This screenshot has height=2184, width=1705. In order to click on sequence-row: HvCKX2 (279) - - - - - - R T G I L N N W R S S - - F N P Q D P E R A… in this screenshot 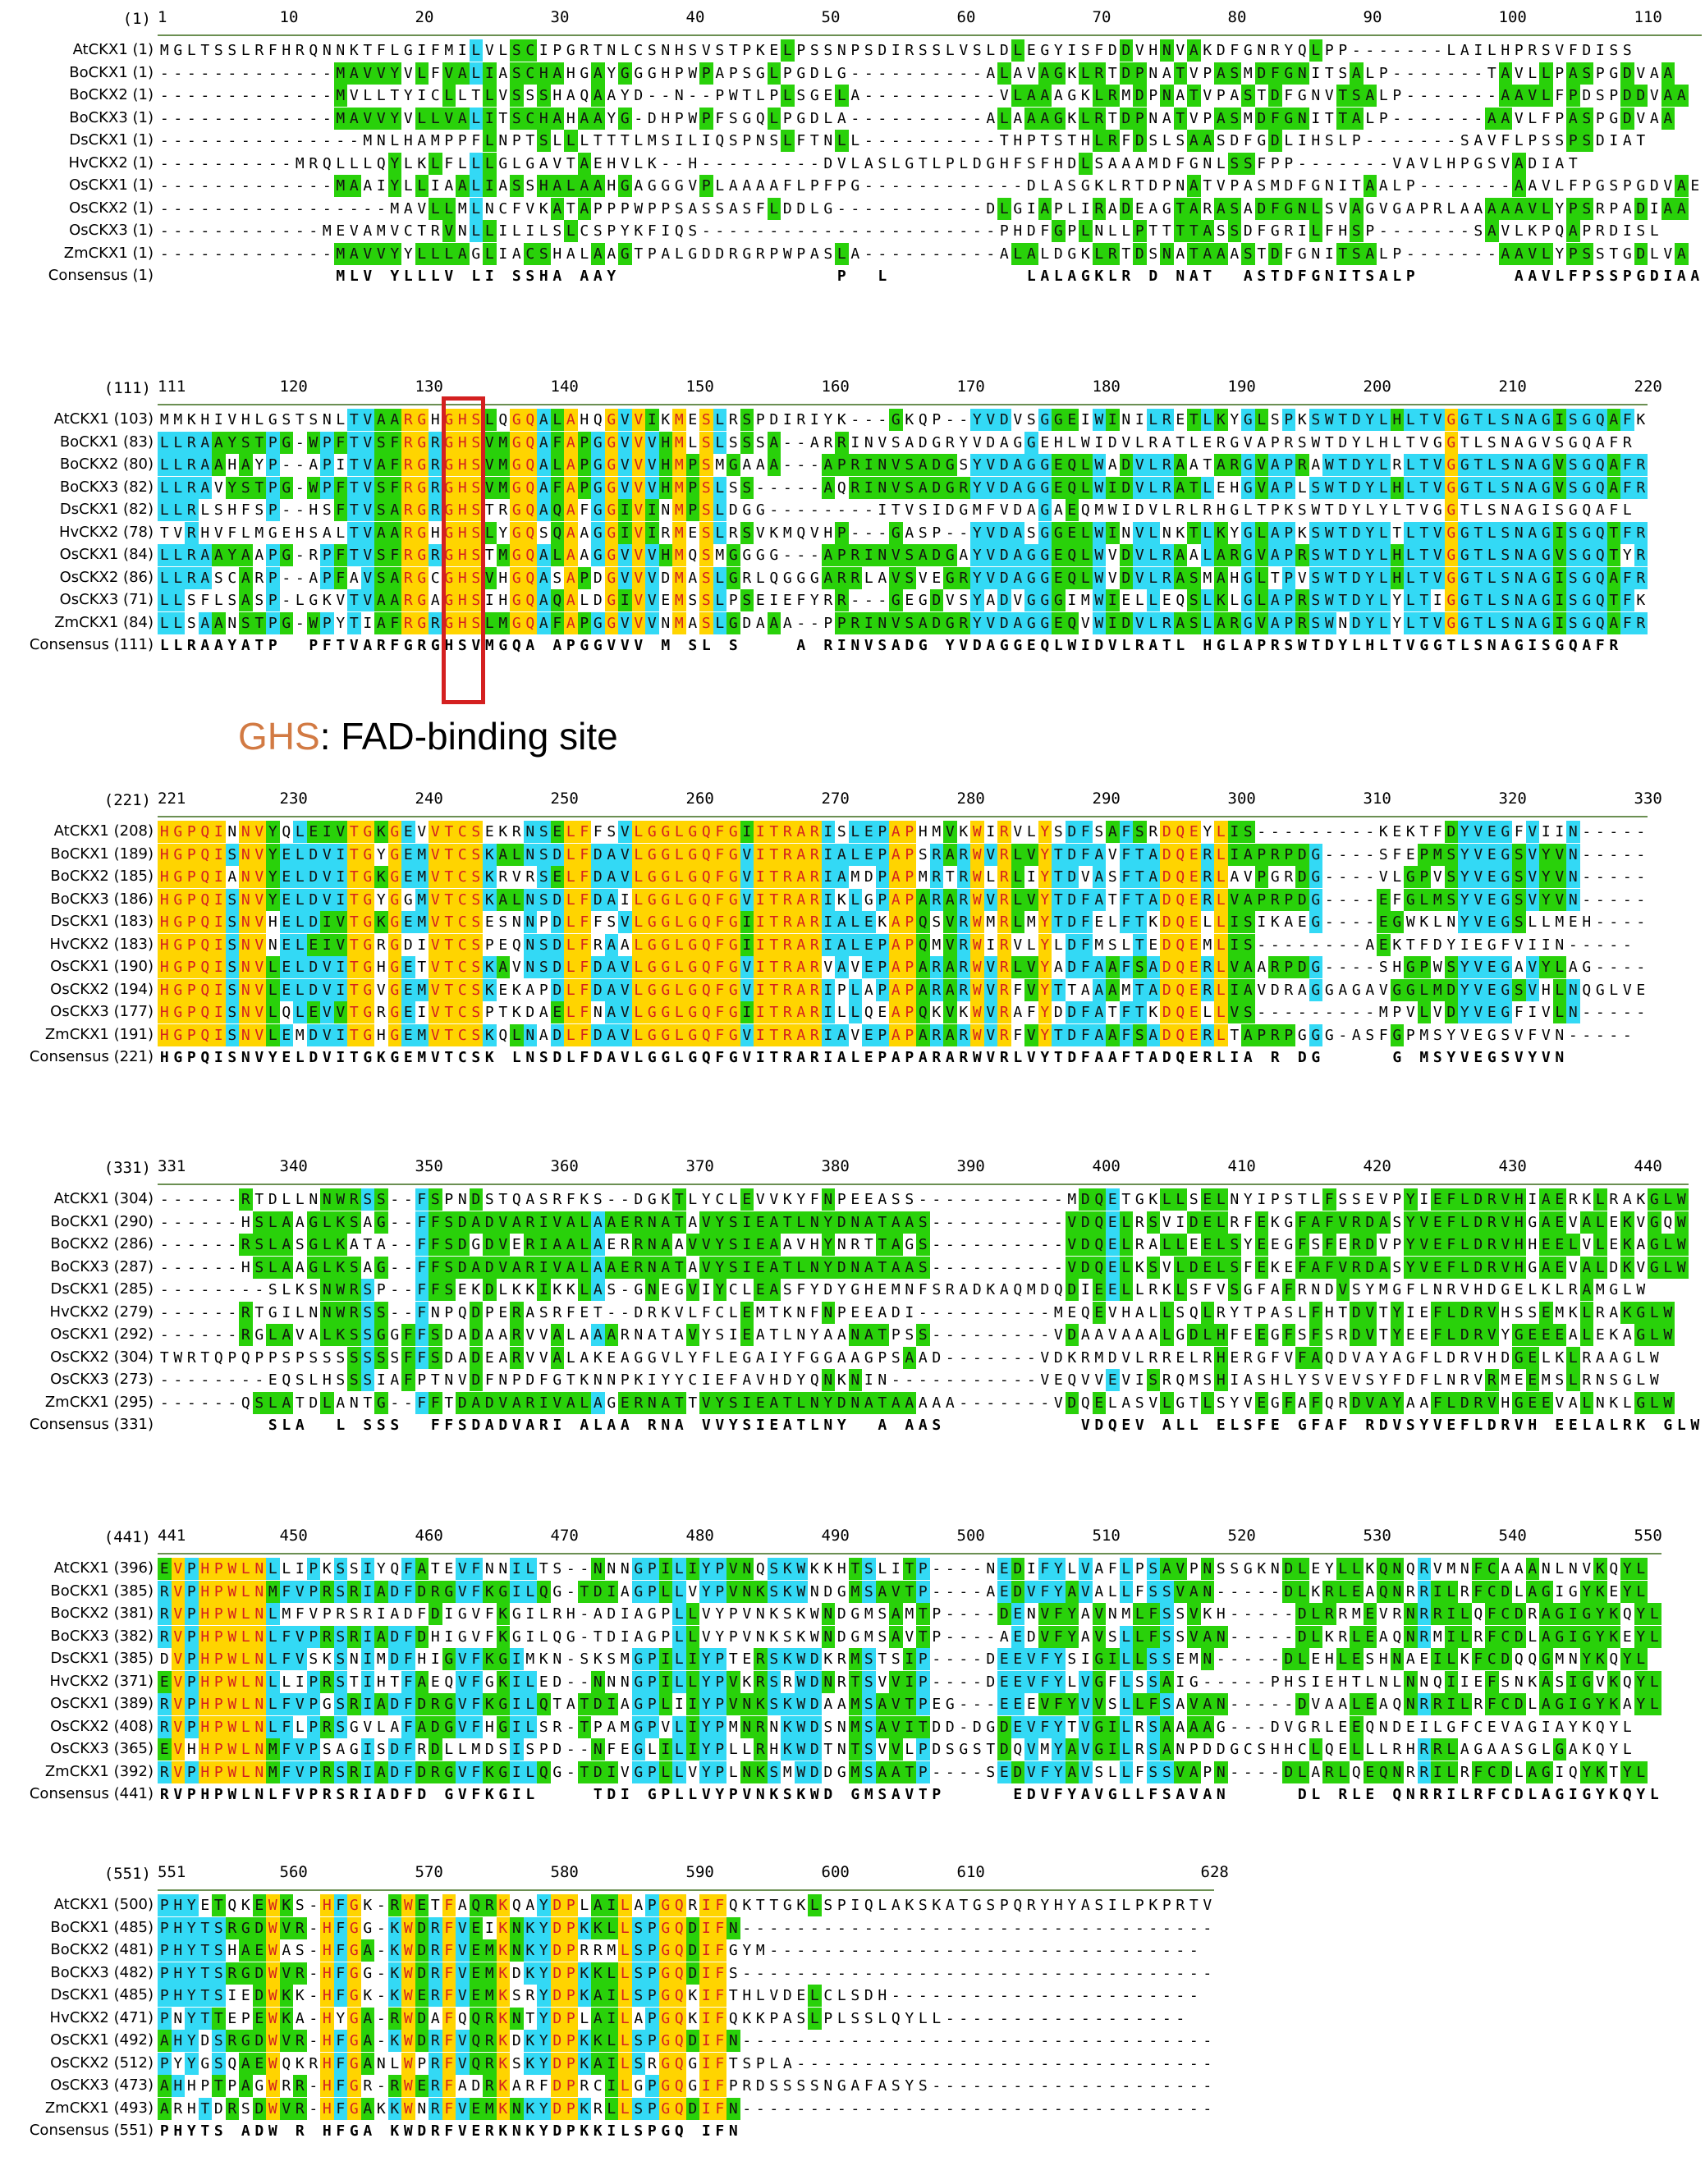, I will do `click(852, 1312)`.